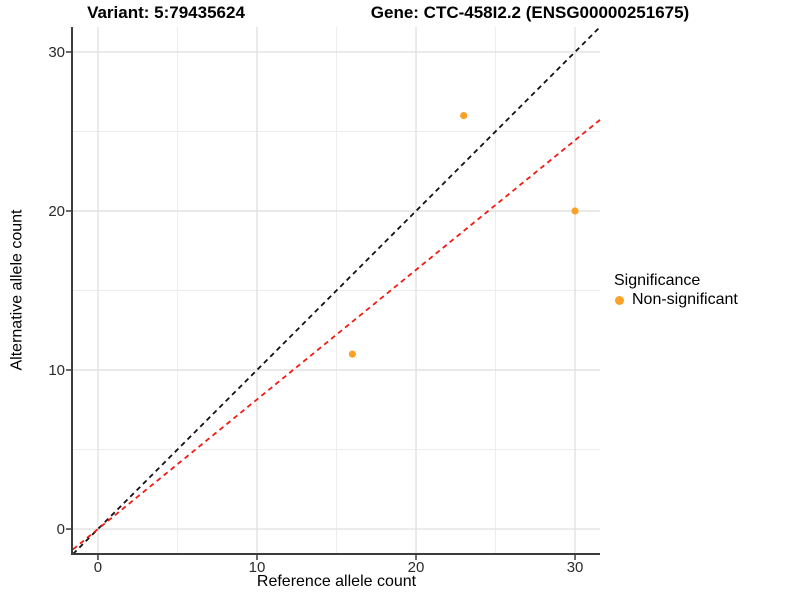  I want to click on plot-title-variant: Variant: 5:79435624, so click(166, 12).